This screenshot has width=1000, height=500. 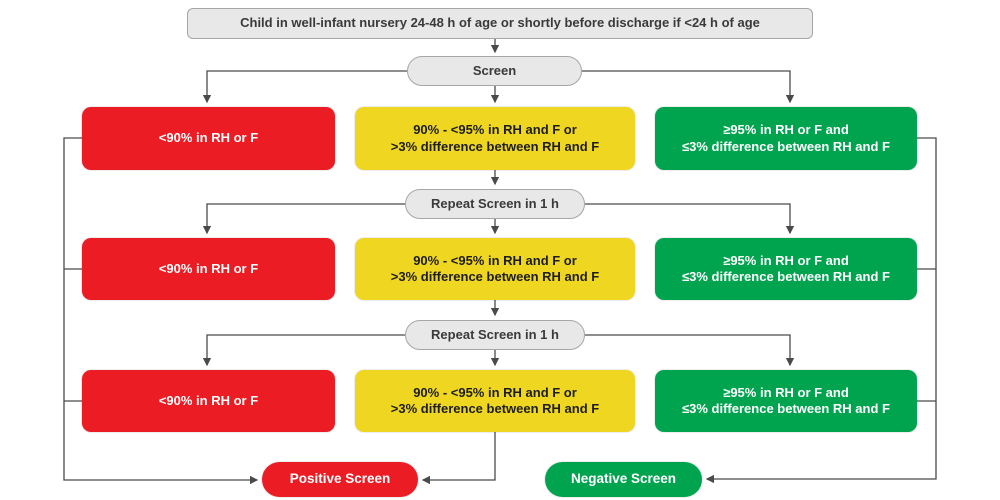 I want to click on green-node-row3-line1: ≥95% in RH or F and, so click(x=786, y=392).